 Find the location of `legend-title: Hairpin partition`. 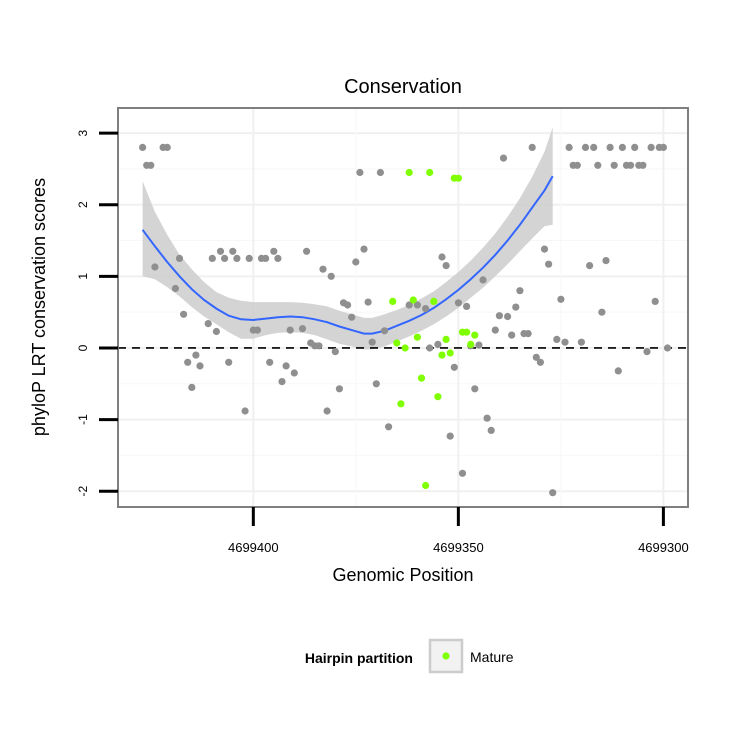

legend-title: Hairpin partition is located at coordinates (359, 658).